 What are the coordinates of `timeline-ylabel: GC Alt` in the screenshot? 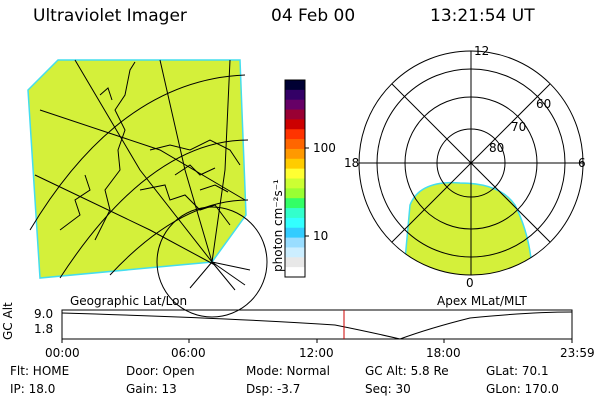 It's located at (8, 321).